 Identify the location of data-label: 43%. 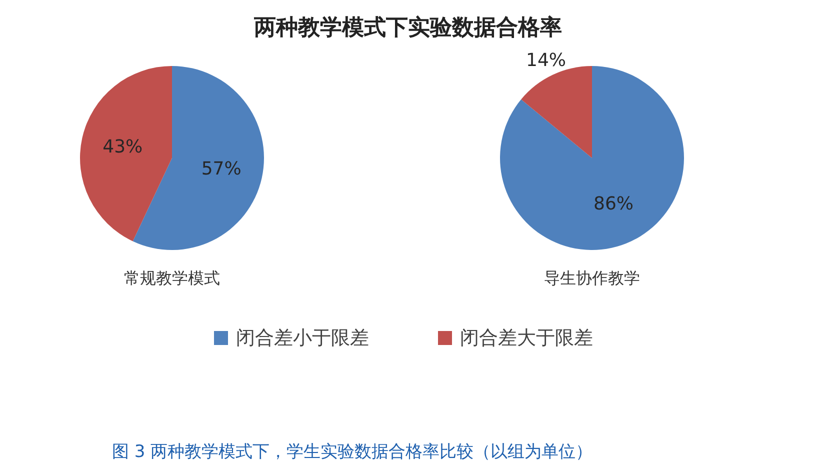
(122, 147).